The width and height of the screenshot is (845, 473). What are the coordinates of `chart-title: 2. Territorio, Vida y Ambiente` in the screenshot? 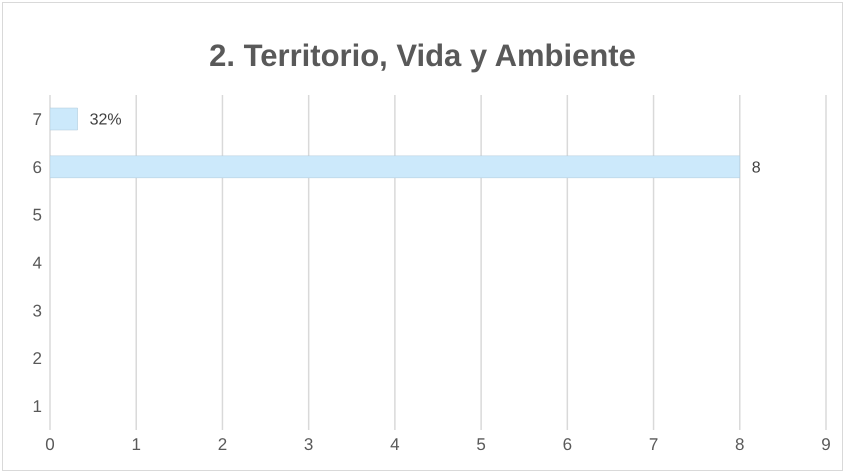 It's located at (422, 56).